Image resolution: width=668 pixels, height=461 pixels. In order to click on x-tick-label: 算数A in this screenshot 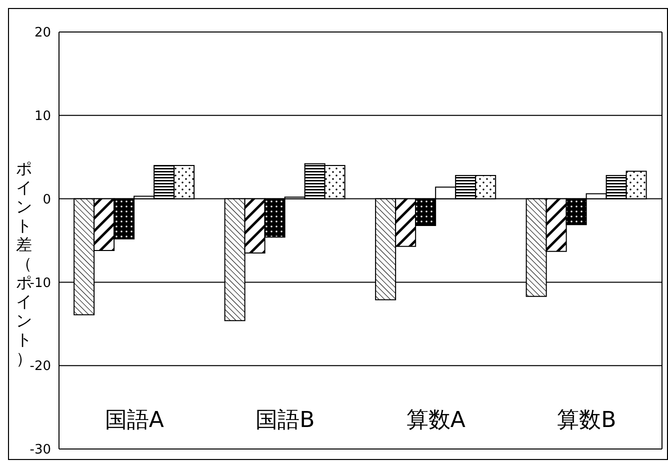, I will do `click(436, 420)`.